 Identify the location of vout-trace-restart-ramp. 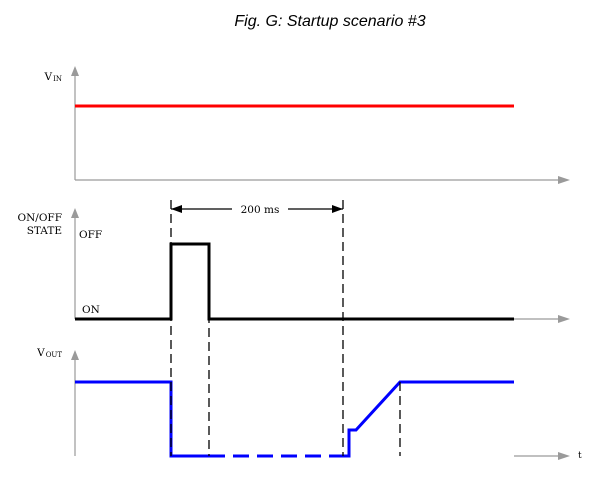
(428, 419).